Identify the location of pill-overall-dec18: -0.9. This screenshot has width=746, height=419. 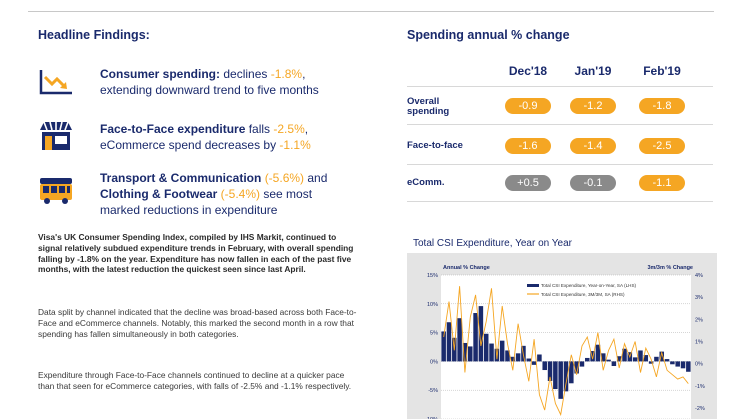
(528, 106).